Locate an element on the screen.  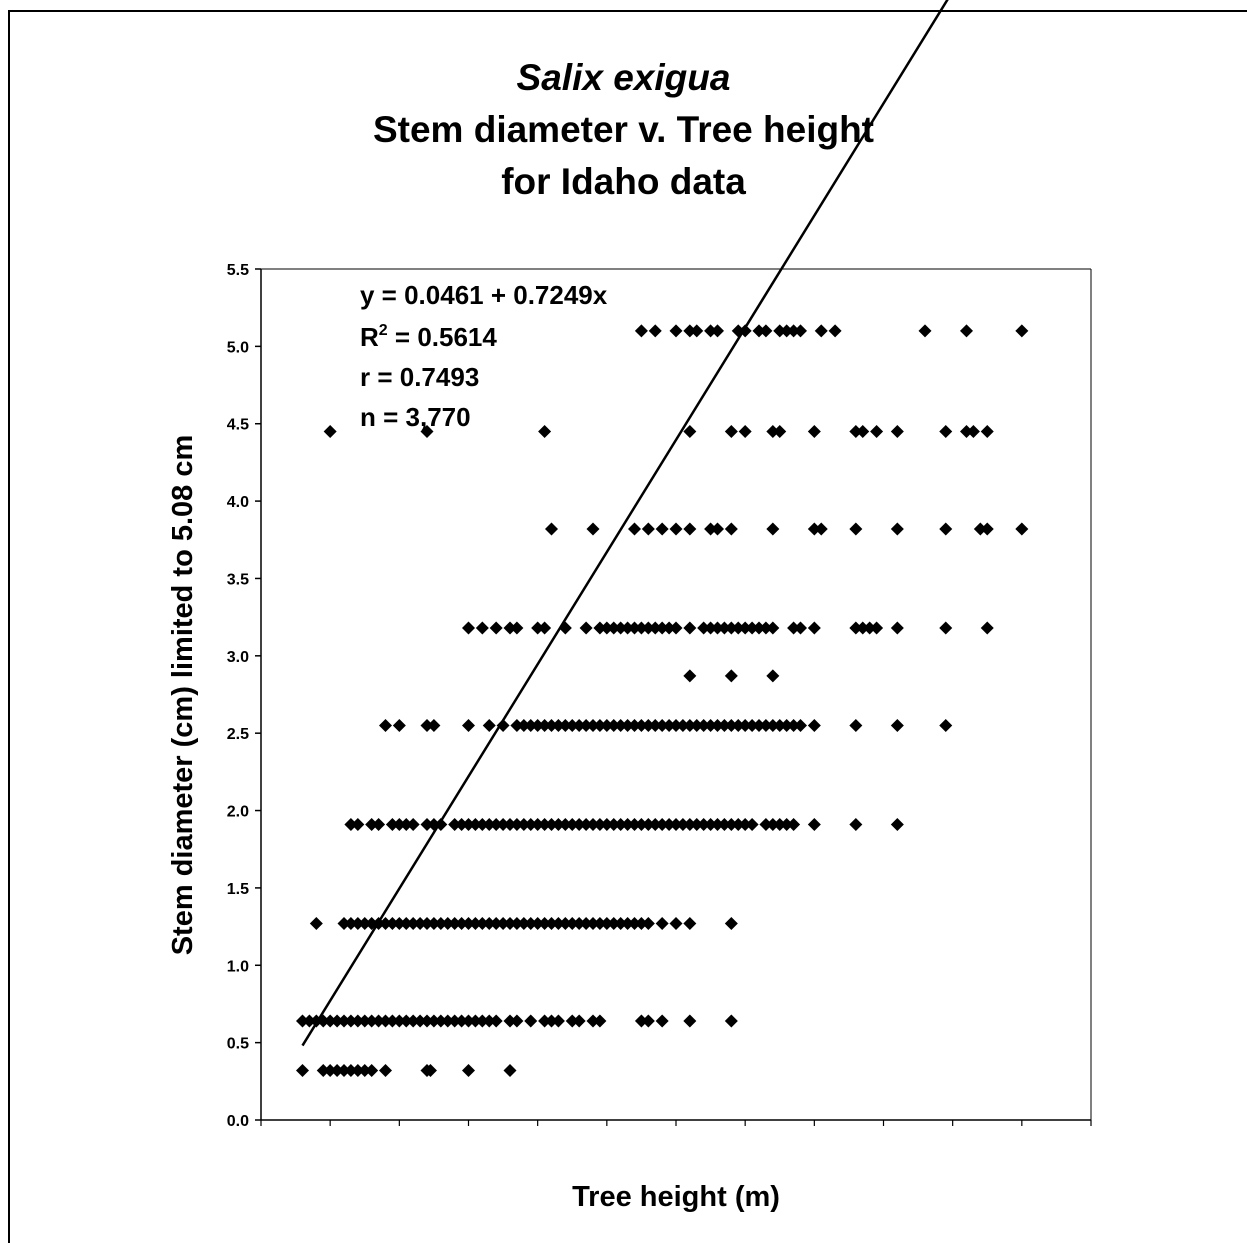
y-tick-label: 3.5 is located at coordinates (238, 579).